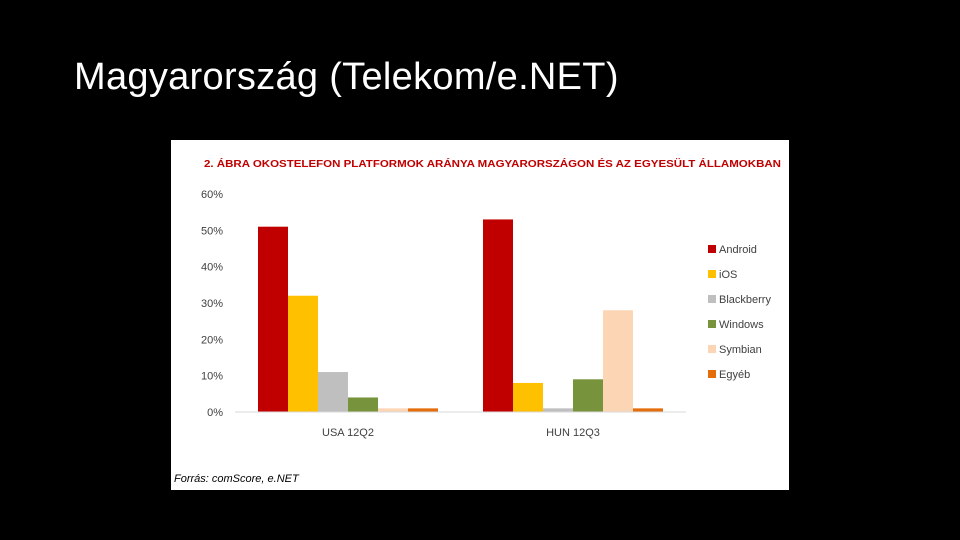 The height and width of the screenshot is (540, 960). Describe the element at coordinates (346, 77) in the screenshot. I see `slide-title: Magyarország (Telekom/e.NET)` at that location.